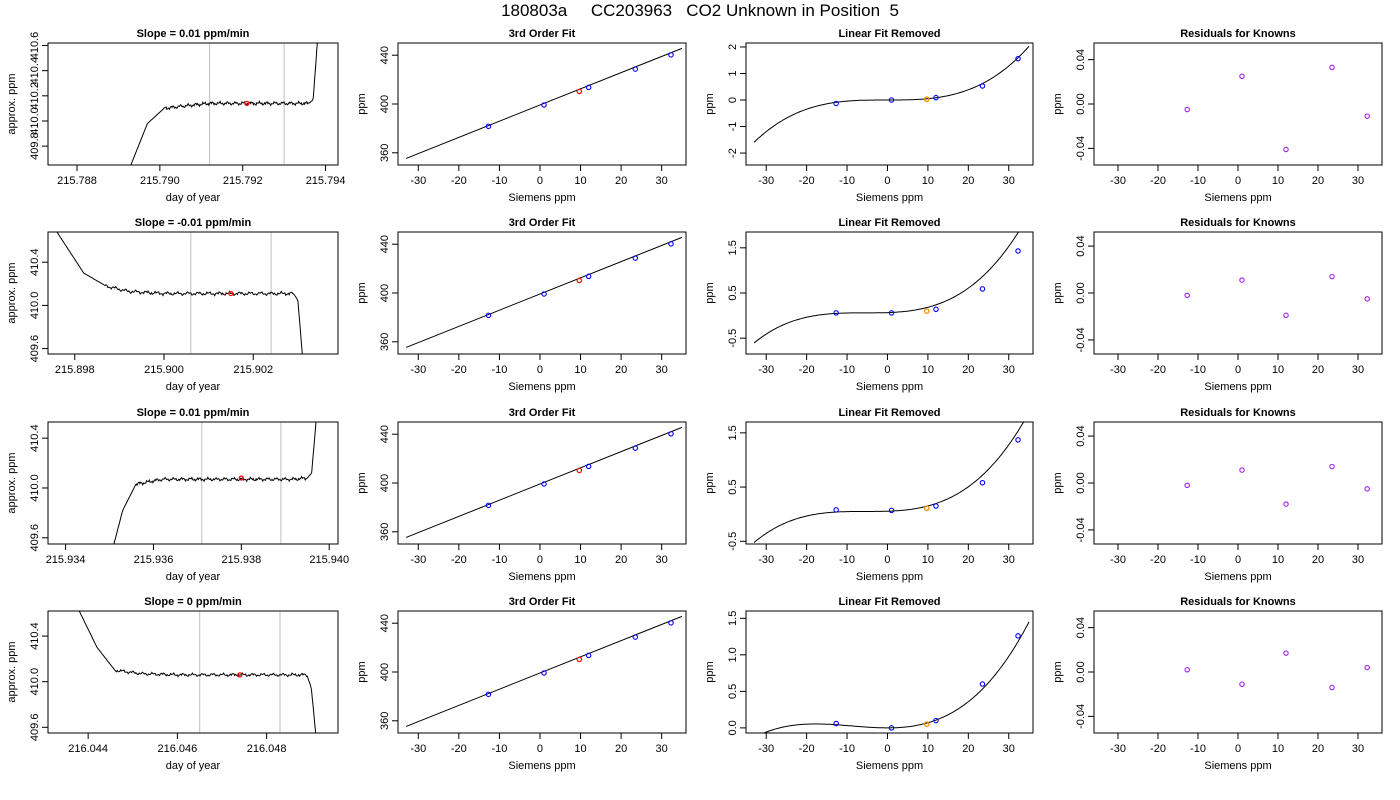  I want to click on y-tick-label: -0.04, so click(1081, 339).